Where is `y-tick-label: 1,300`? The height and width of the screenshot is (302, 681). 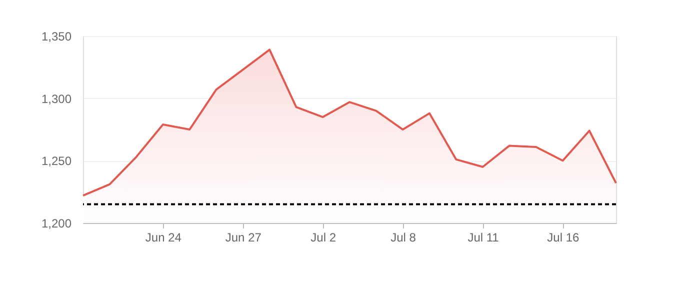 y-tick-label: 1,300 is located at coordinates (56, 99).